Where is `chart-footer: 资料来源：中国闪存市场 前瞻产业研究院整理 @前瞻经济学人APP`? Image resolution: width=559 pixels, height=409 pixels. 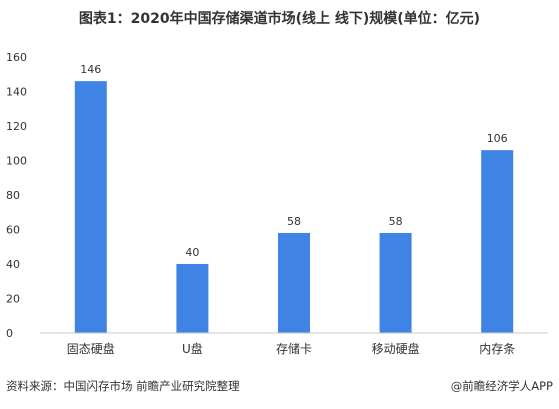 chart-footer: 资料来源：中国闪存市场 前瞻产业研究院整理 @前瞻经济学人APP is located at coordinates (279, 388).